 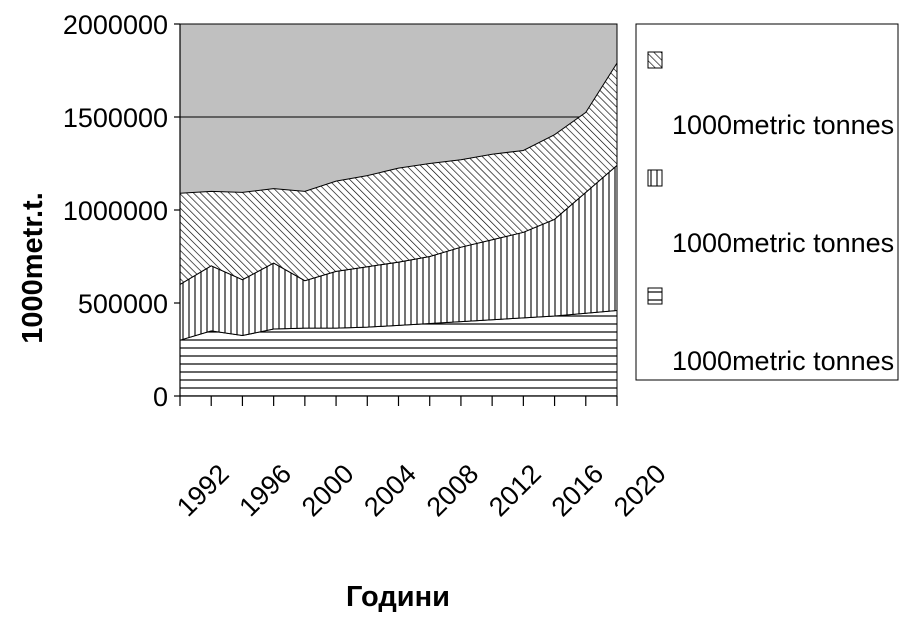 I want to click on y-tick-label: 1500000, so click(x=115, y=118).